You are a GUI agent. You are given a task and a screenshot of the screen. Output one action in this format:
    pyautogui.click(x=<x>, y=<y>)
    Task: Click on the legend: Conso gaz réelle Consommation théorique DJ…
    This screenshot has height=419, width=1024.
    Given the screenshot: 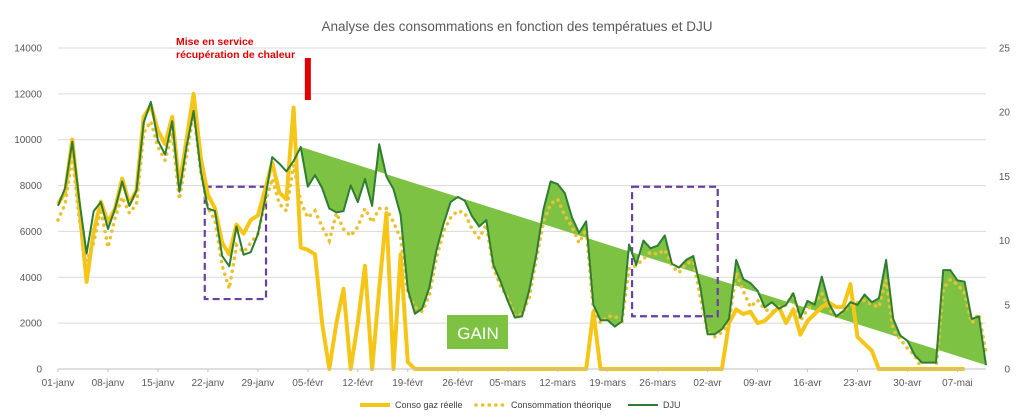 What is the action you would take?
    pyautogui.click(x=520, y=405)
    